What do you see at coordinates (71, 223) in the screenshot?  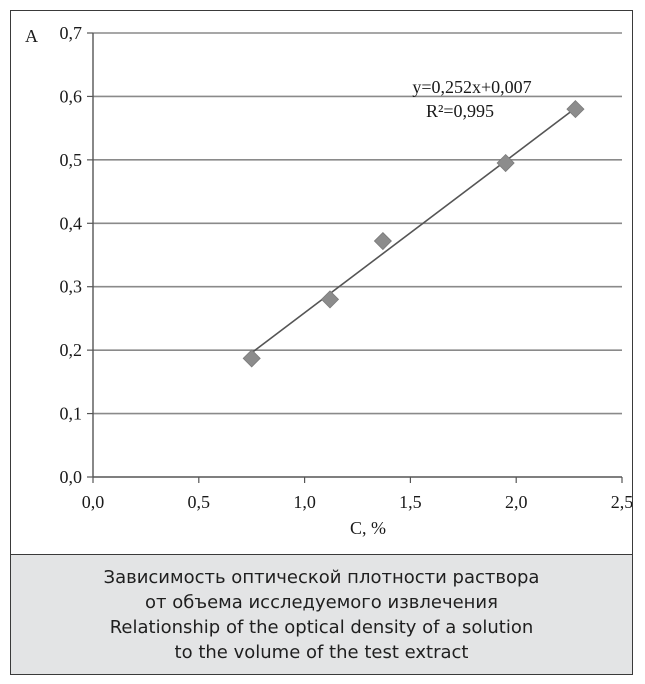 I see `y-tick-label: 0,4` at bounding box center [71, 223].